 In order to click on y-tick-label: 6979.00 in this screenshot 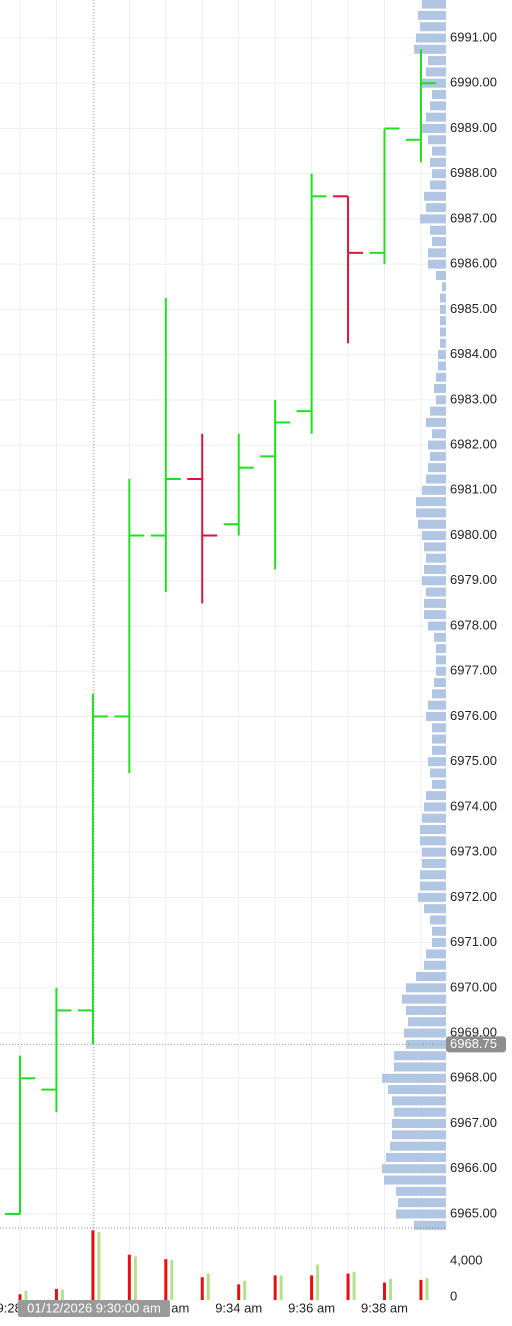, I will do `click(473, 579)`.